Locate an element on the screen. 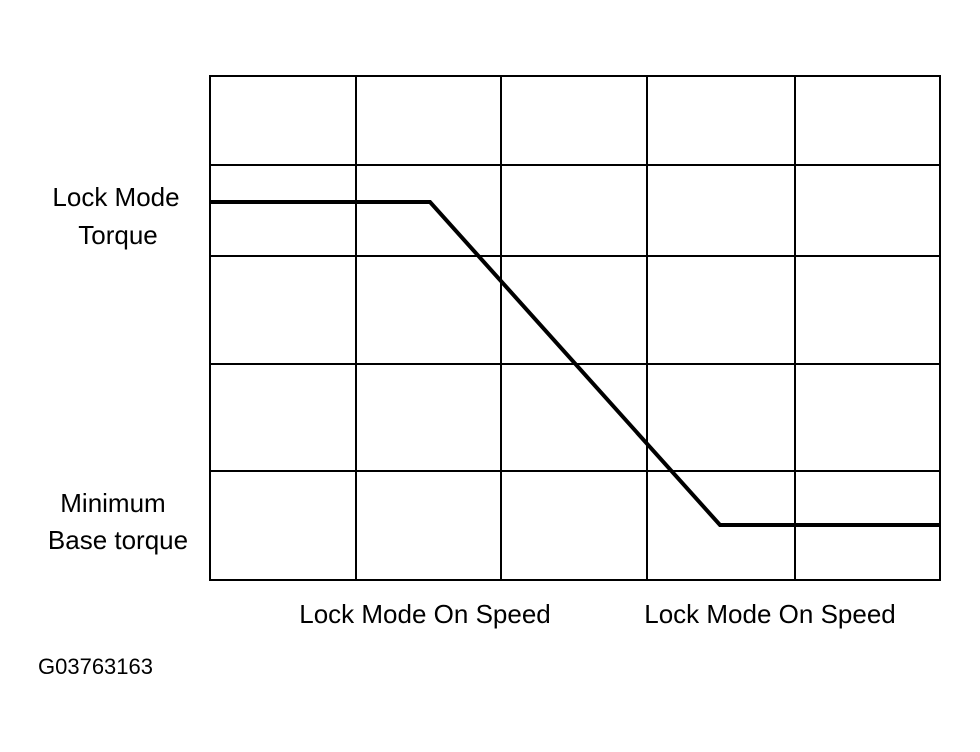 The image size is (980, 752). figure-id: G03763163 is located at coordinates (95, 666).